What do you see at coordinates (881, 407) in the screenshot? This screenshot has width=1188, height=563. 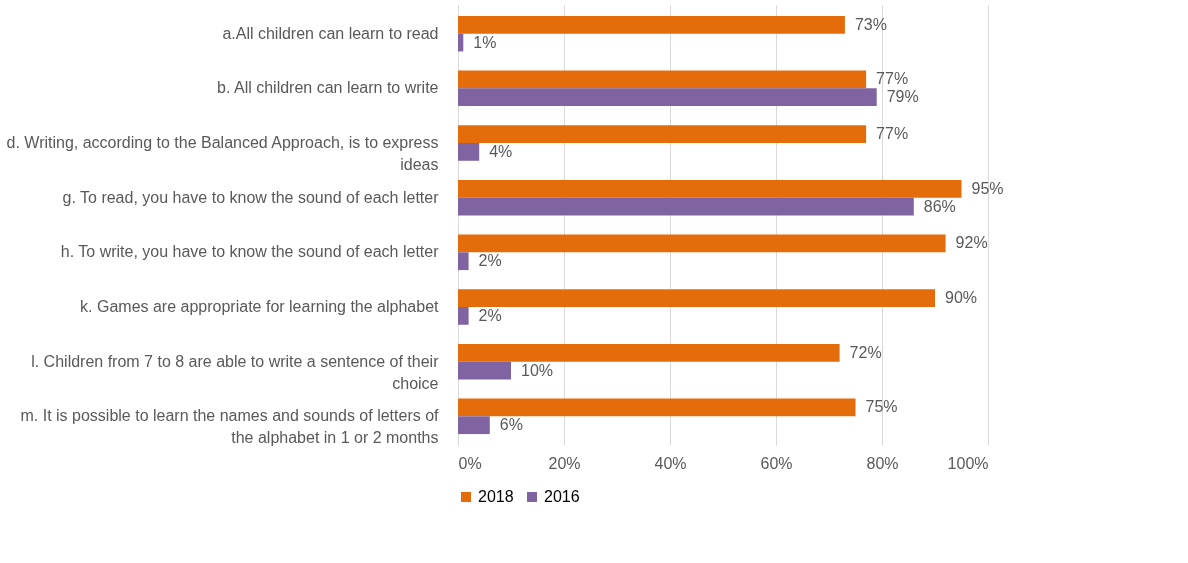 I see `data-label: 75%` at bounding box center [881, 407].